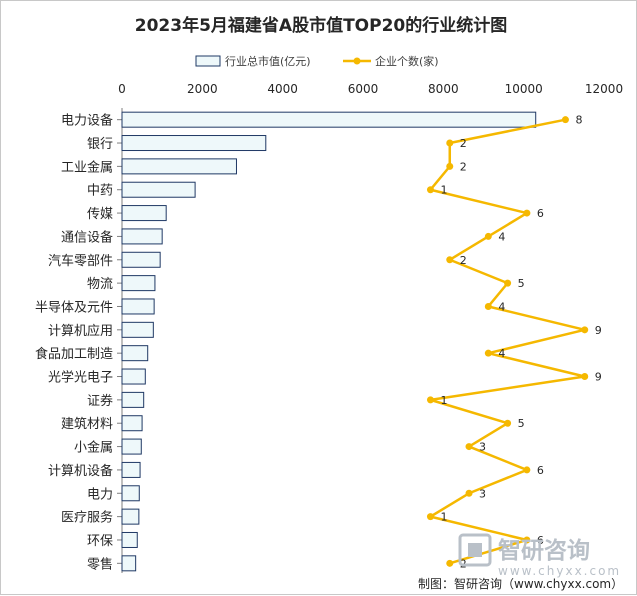 The image size is (637, 596). What do you see at coordinates (604, 89) in the screenshot?
I see `x-tick-label: 12000` at bounding box center [604, 89].